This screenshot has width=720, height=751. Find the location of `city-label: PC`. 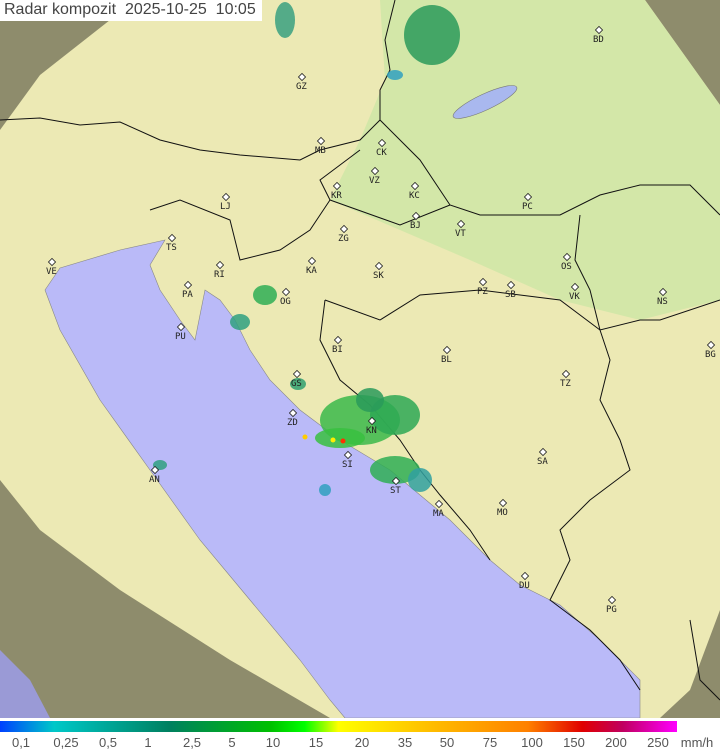

city-label: PC is located at coordinates (527, 207).